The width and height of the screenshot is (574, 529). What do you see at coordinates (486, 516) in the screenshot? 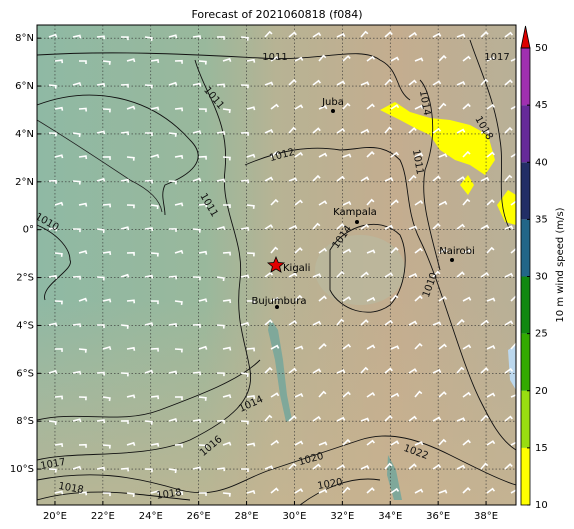
I see `x-tick-label: 38°E` at bounding box center [486, 516].